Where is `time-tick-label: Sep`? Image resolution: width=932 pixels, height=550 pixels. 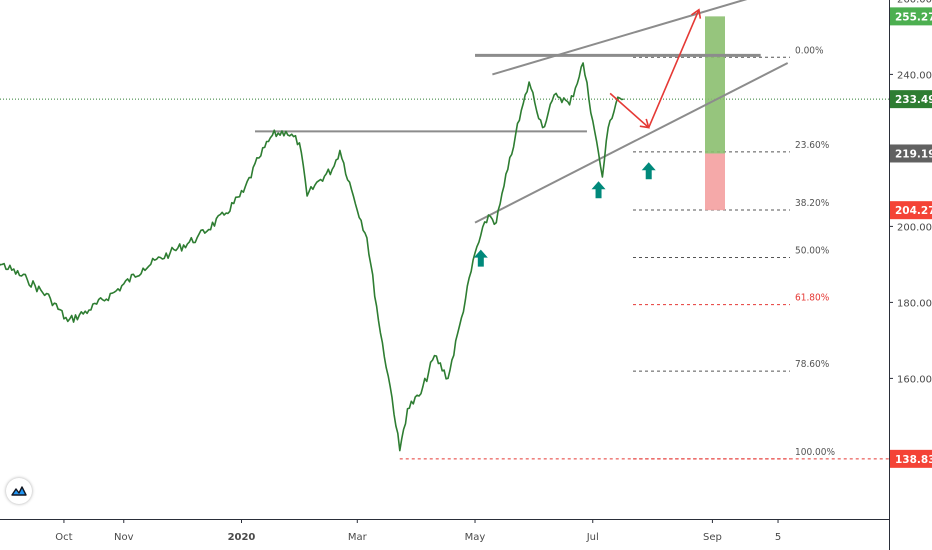 time-tick-label: Sep is located at coordinates (712, 537).